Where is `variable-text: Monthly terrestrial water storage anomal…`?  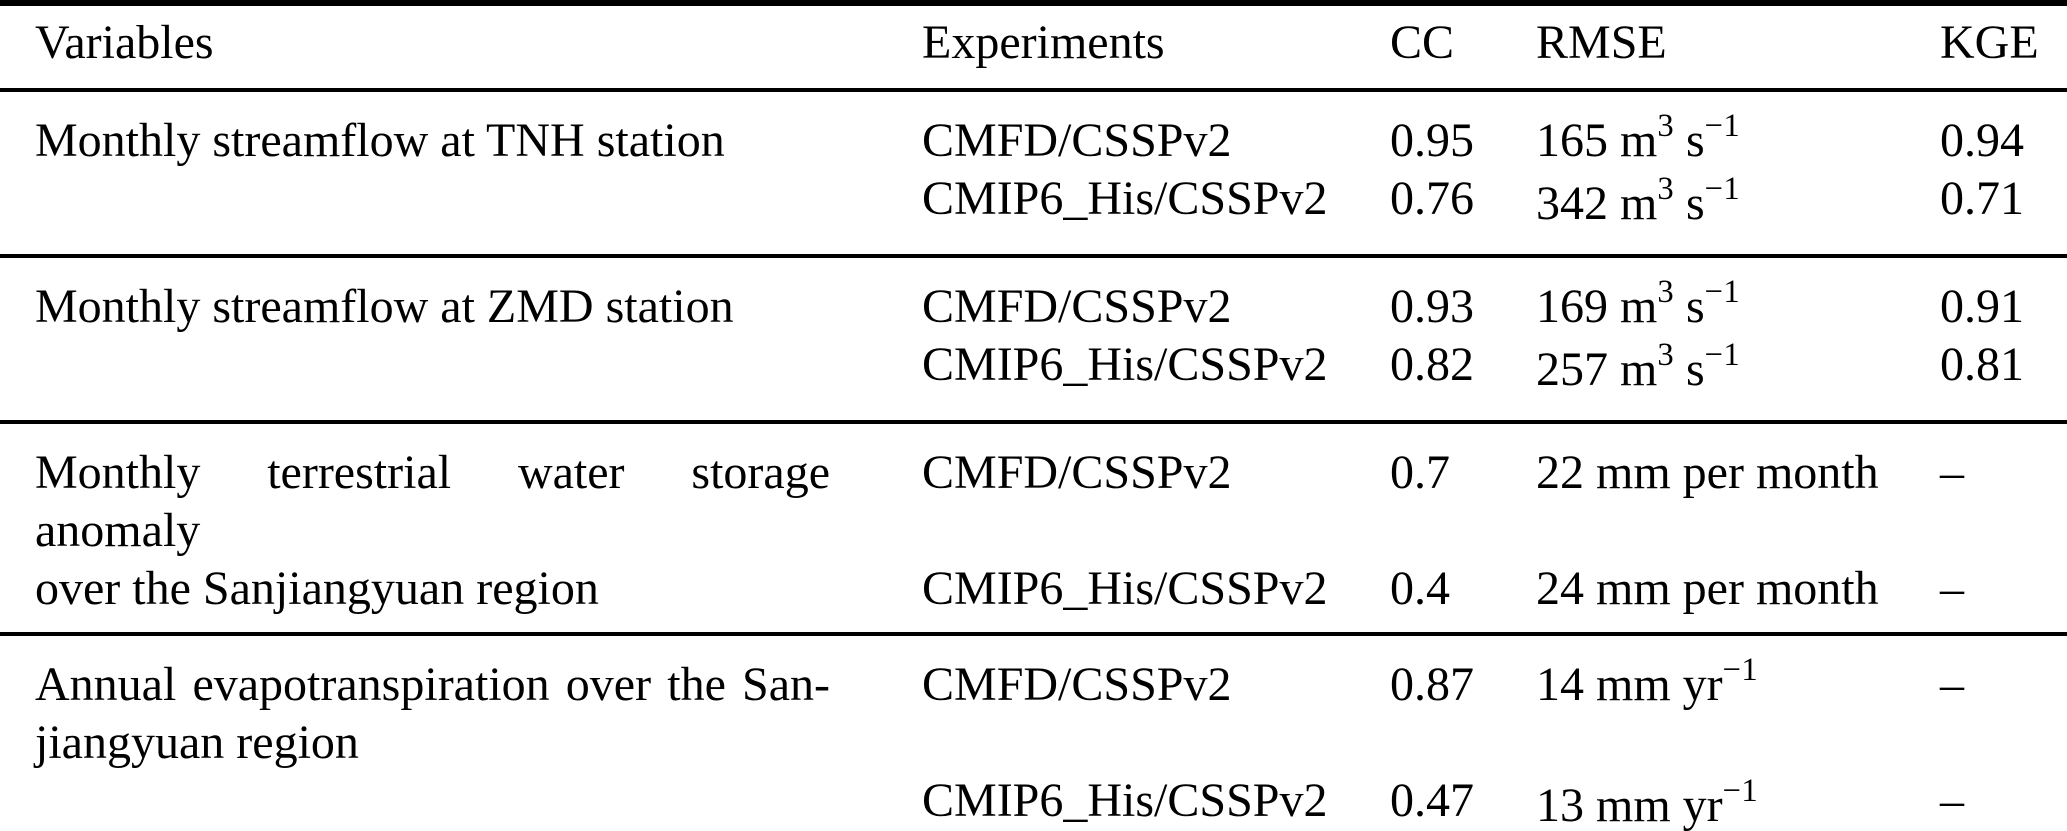
variable-text: Monthly terrestrial water storage anomal… is located at coordinates (432, 501).